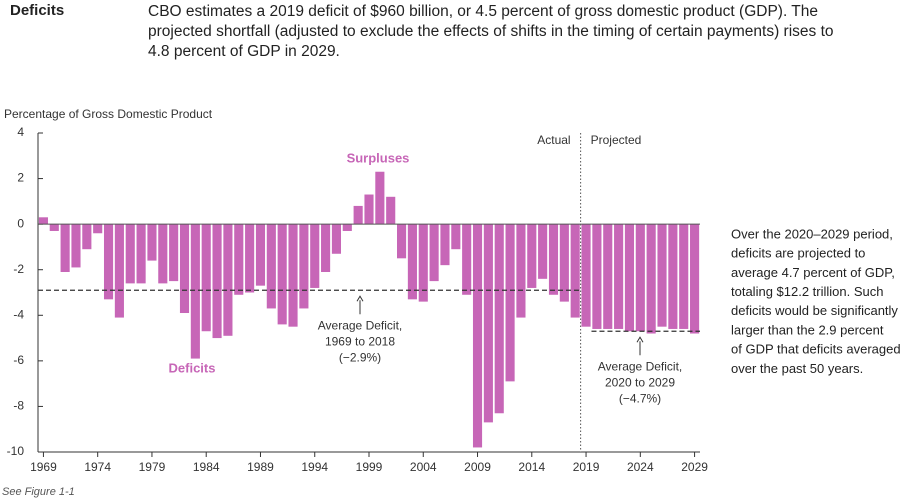 The width and height of the screenshot is (908, 500). Describe the element at coordinates (97, 467) in the screenshot. I see `x-tick-label: 1974` at that location.